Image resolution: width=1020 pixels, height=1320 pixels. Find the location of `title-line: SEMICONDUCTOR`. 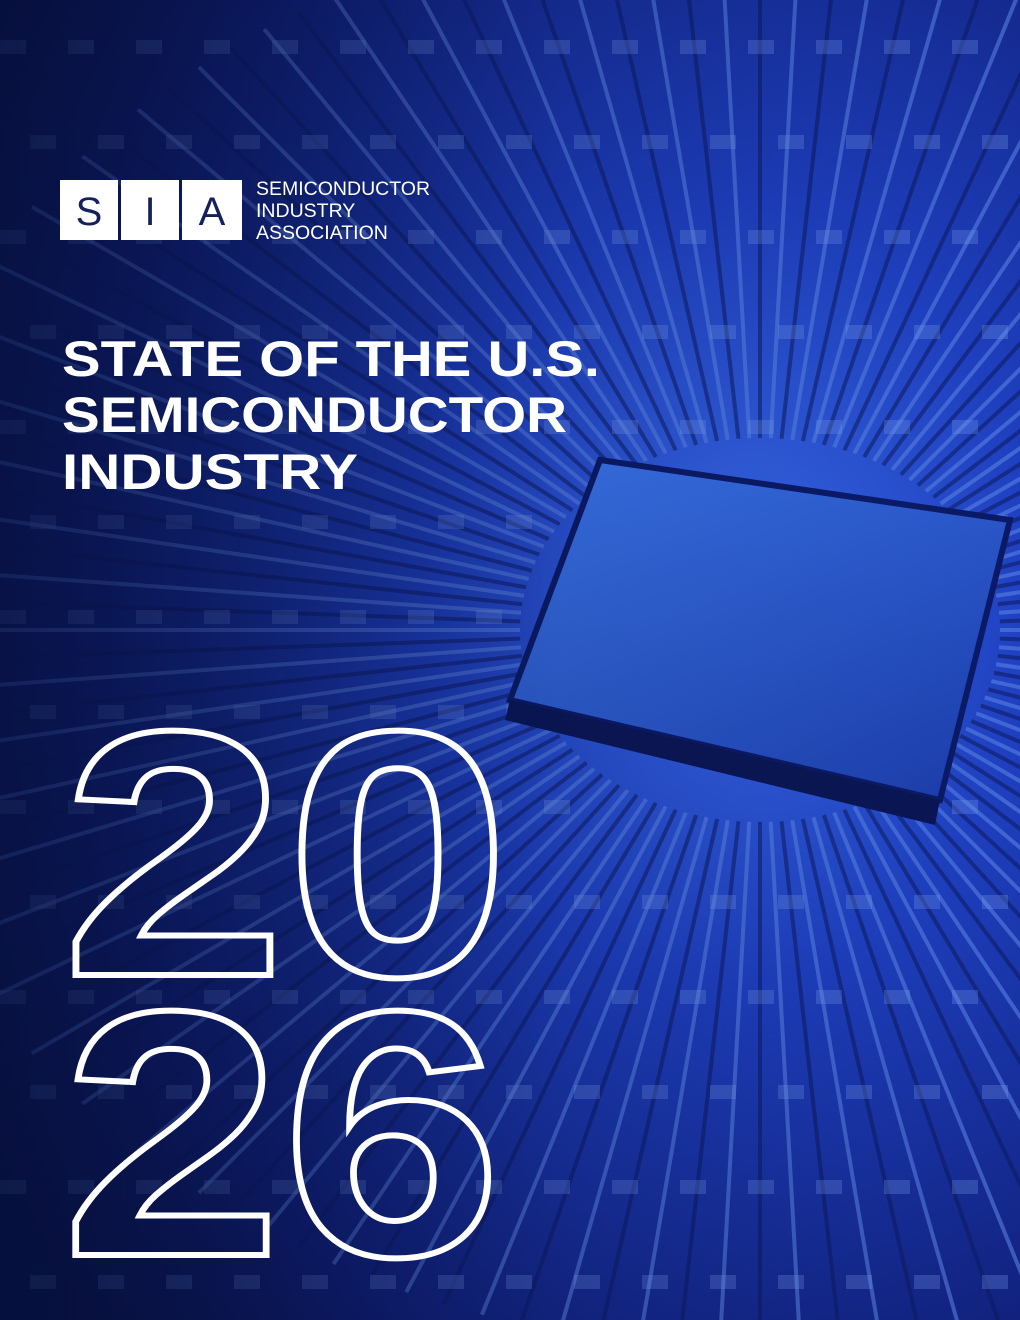

title-line: SEMICONDUCTOR is located at coordinates (314, 415).